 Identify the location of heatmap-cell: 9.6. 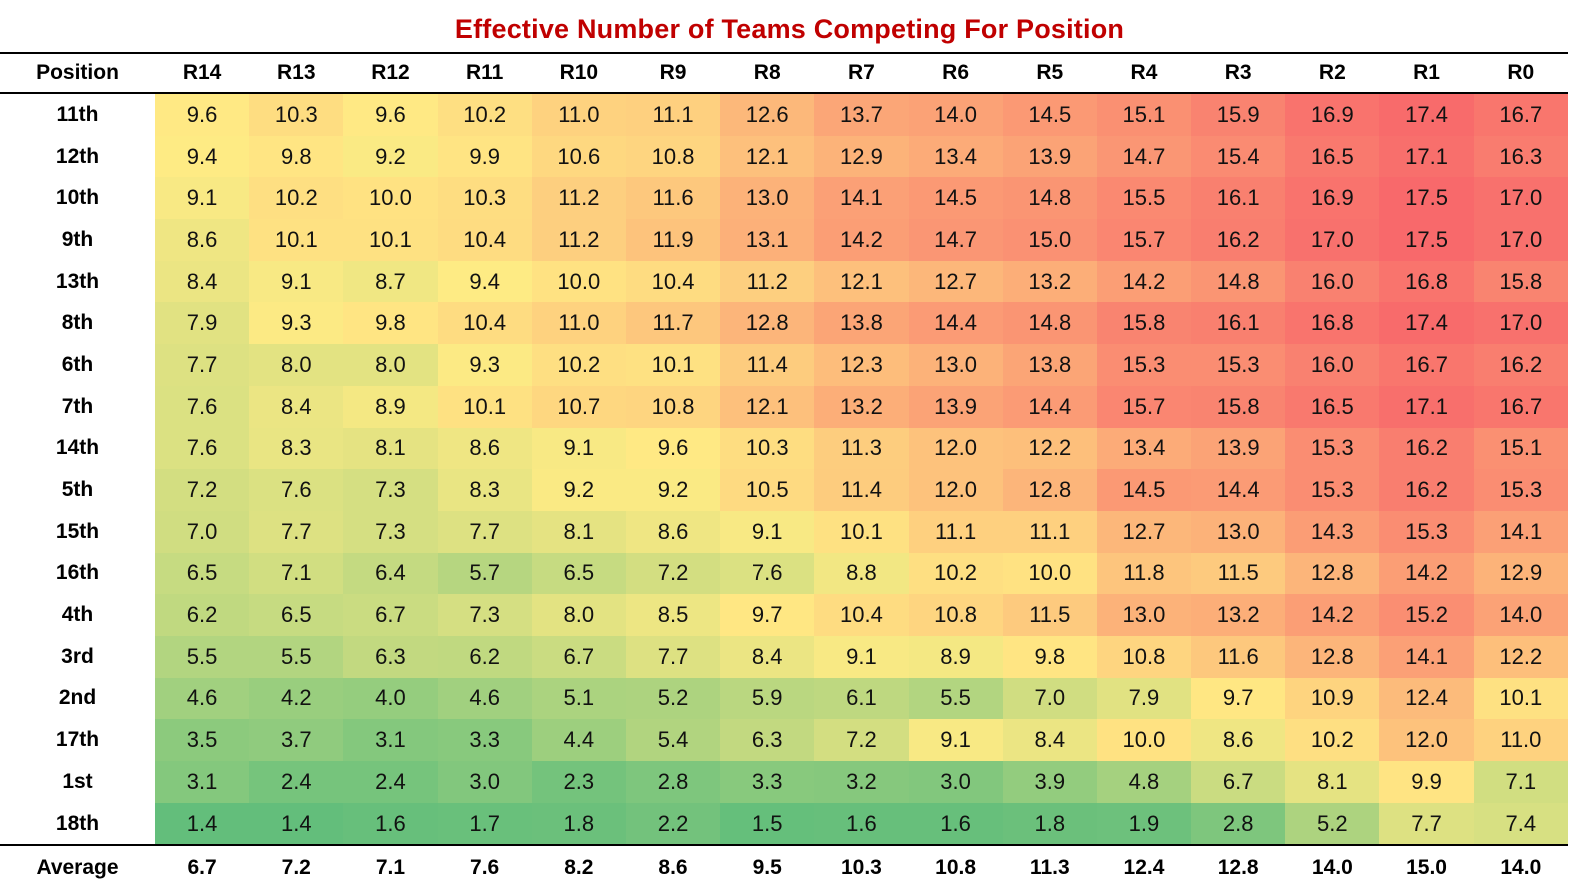
(202, 114).